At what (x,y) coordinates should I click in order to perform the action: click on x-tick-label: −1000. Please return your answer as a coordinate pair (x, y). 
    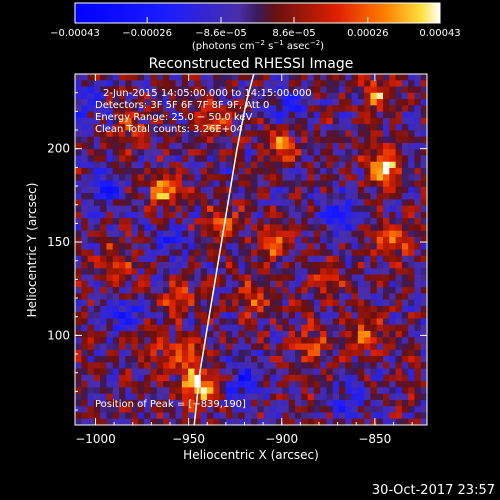
    Looking at the image, I should click on (95, 439).